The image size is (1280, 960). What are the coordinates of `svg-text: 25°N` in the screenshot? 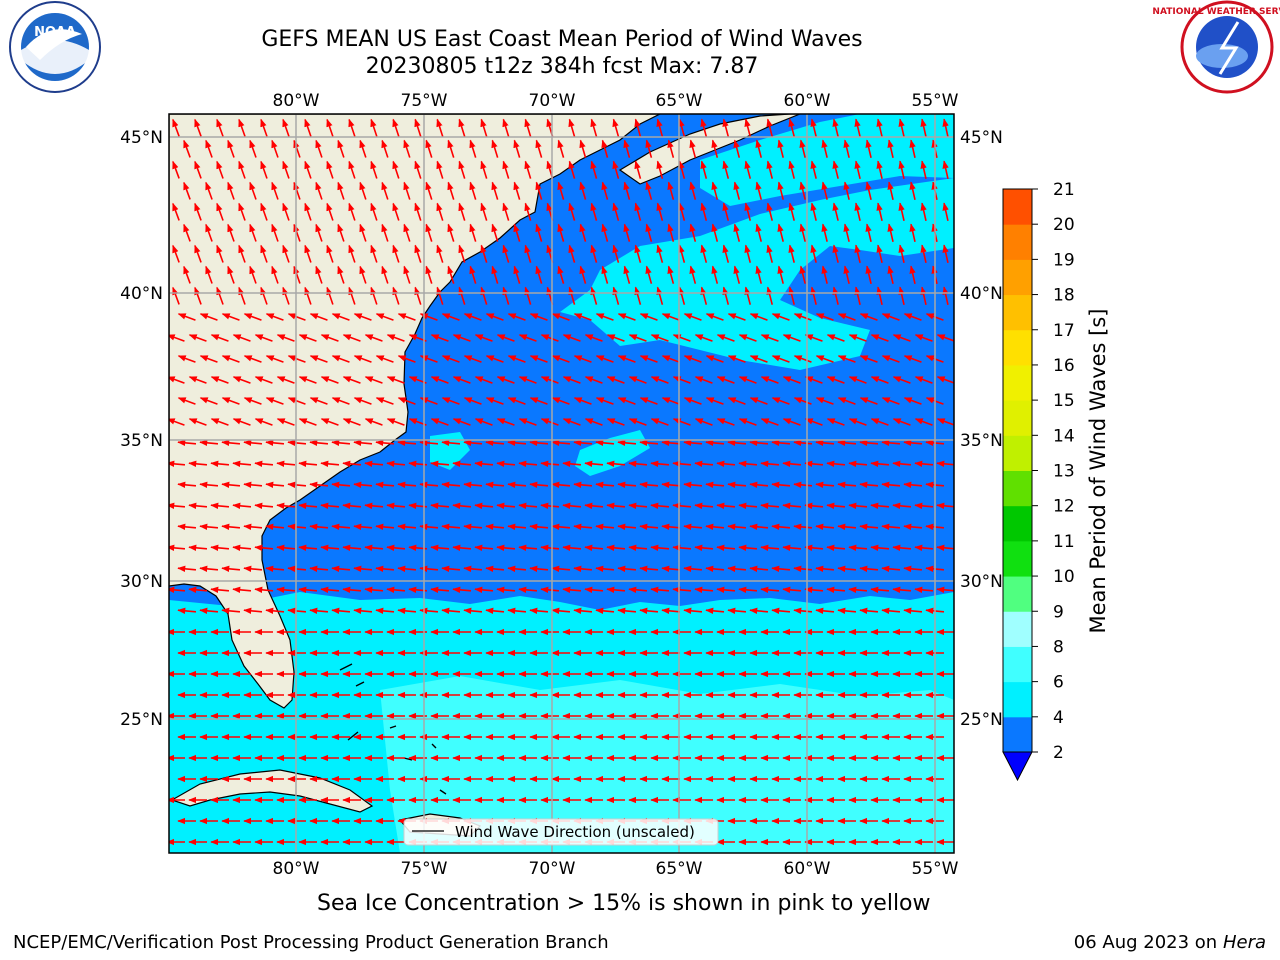 It's located at (141, 720).